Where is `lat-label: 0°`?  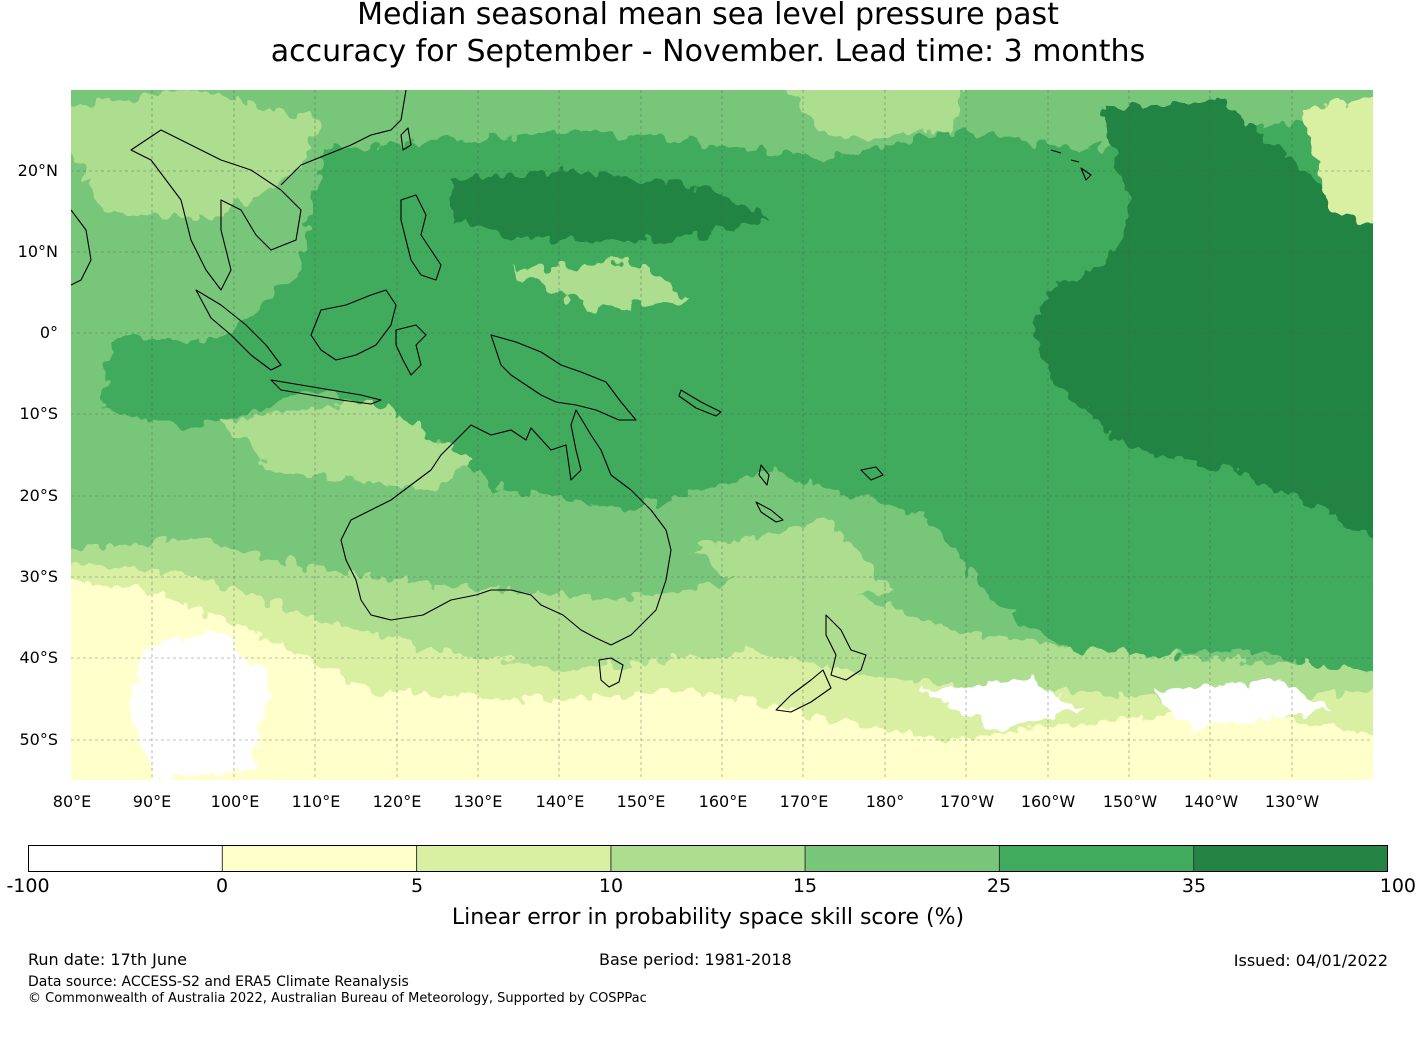
lat-label: 0° is located at coordinates (48, 332).